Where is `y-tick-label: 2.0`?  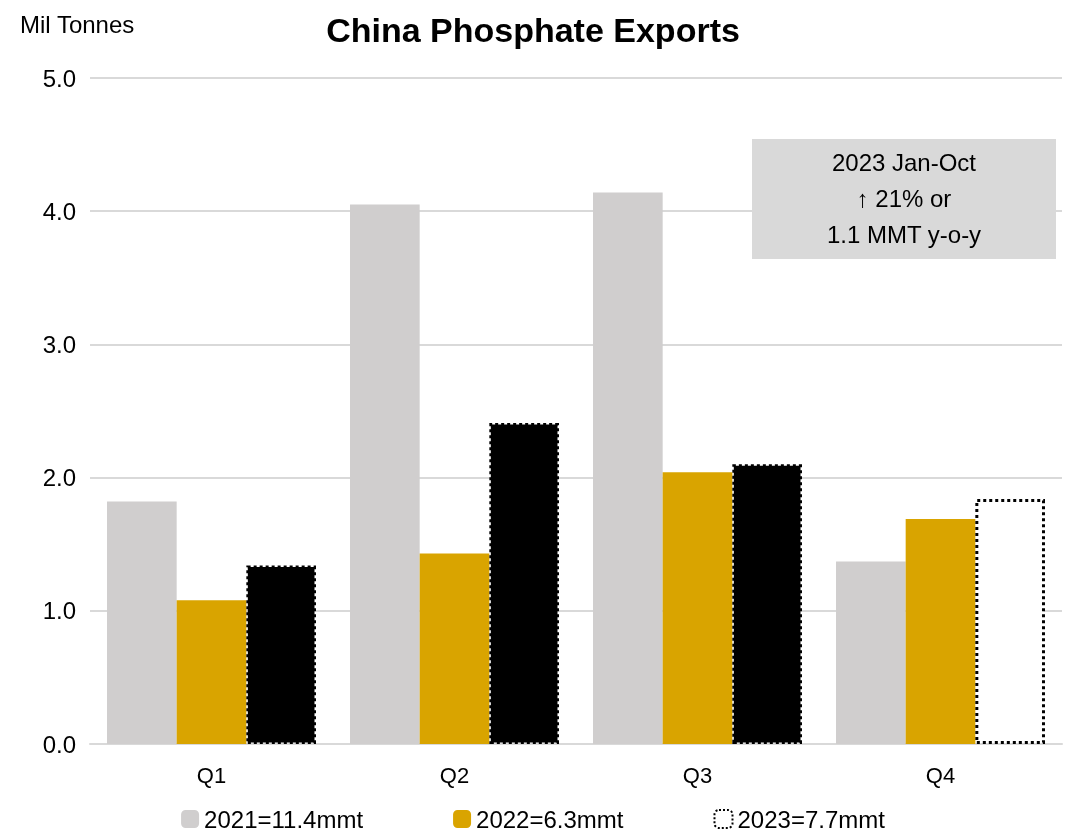 y-tick-label: 2.0 is located at coordinates (59, 478).